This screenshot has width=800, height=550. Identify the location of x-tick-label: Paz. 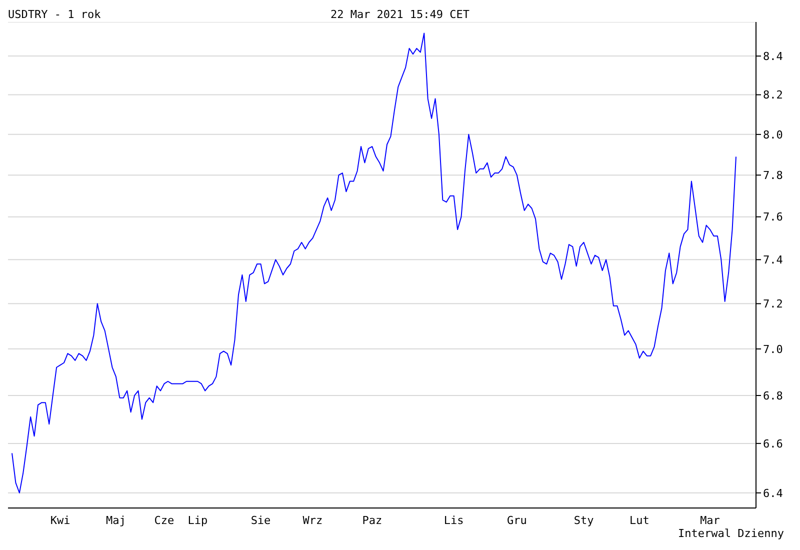
(372, 520).